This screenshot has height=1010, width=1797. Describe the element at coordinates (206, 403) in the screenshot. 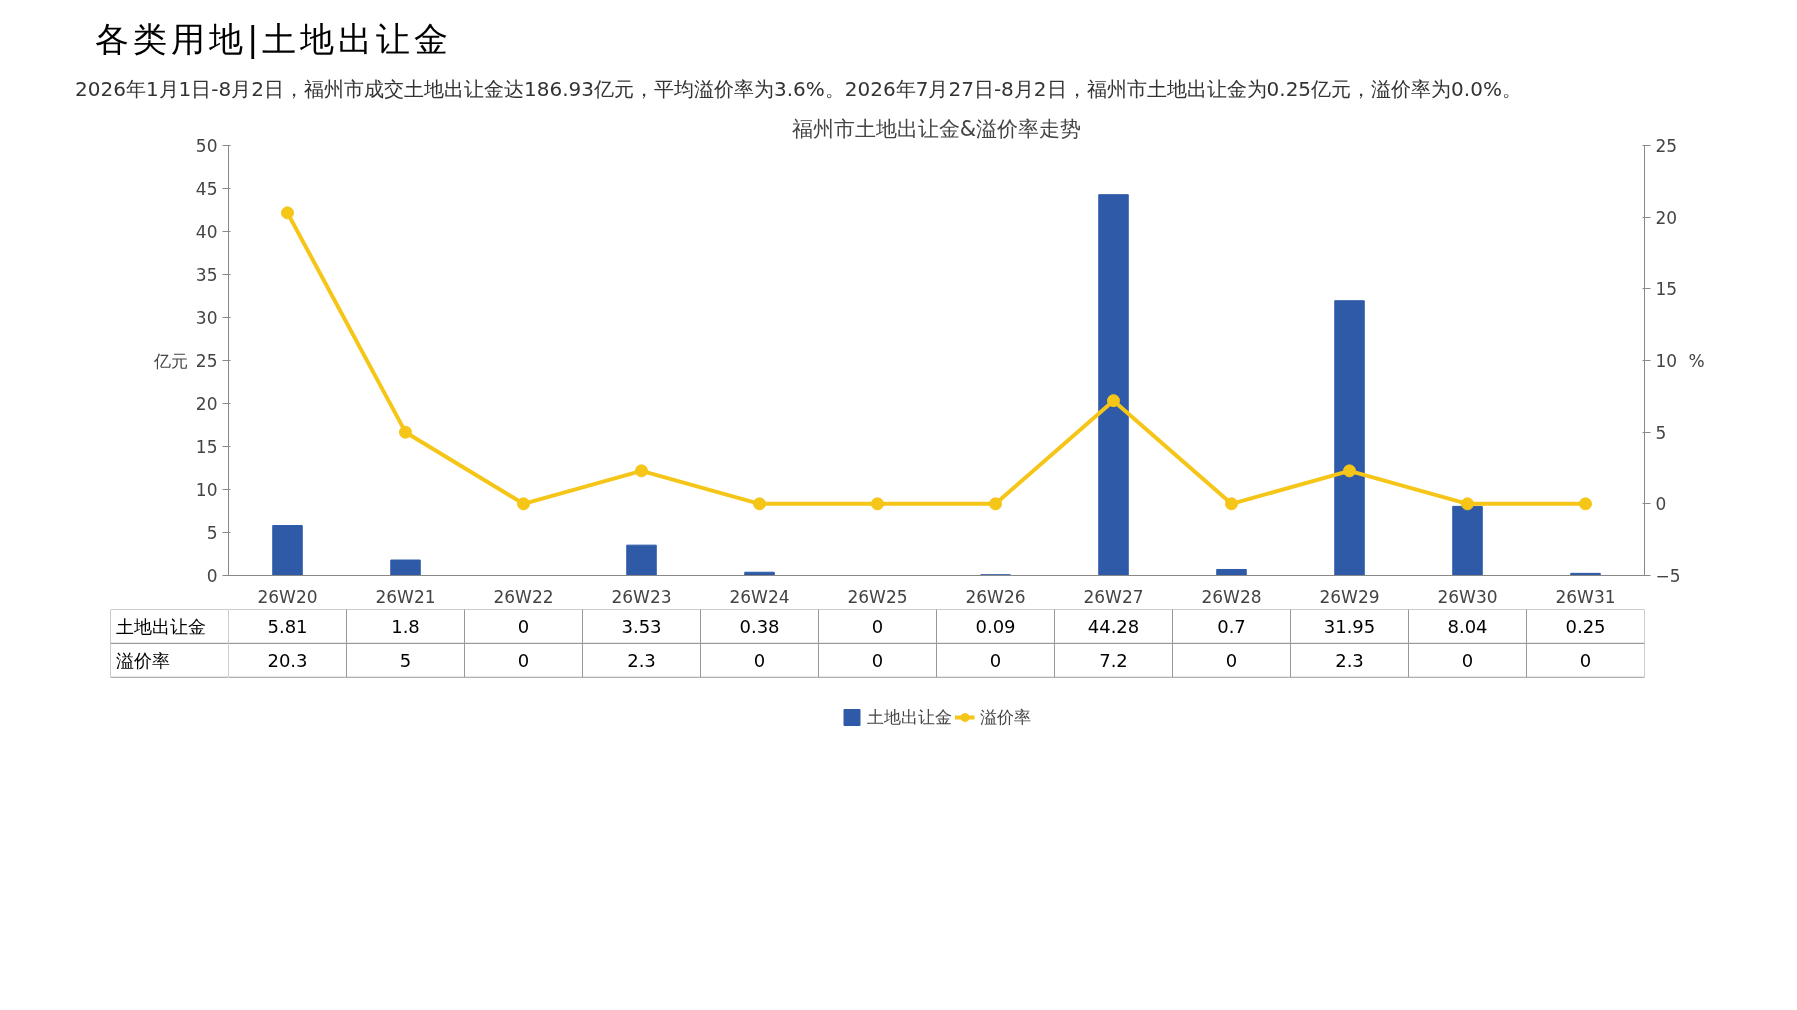

I see `y-tick-label: 20` at that location.